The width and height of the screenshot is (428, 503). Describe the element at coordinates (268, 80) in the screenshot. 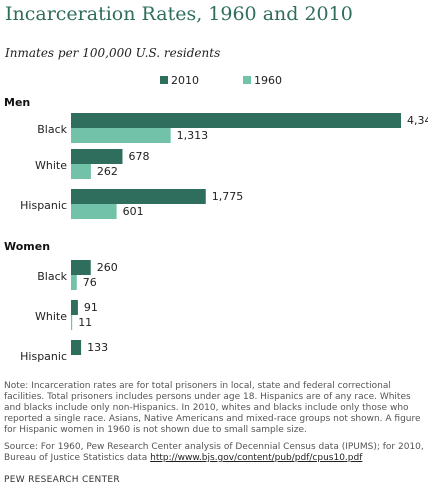

I see `legend-label-1960: 1960` at that location.